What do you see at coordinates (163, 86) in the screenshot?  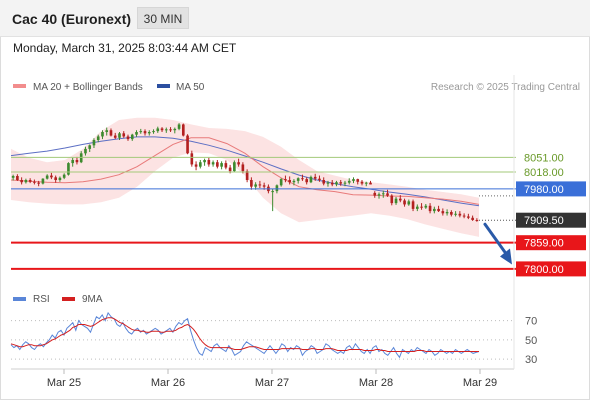 I see `ma50-legend-swatch` at bounding box center [163, 86].